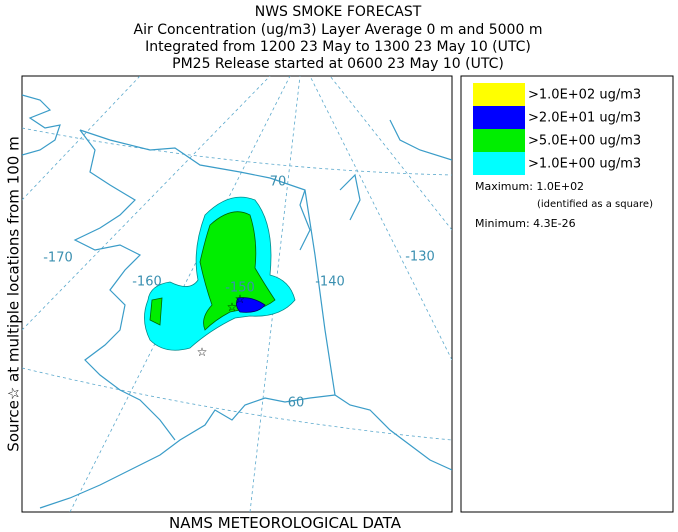 The height and width of the screenshot is (532, 678). I want to click on source-label: Source☆ at multiple locations from 100 m, so click(14, 293).